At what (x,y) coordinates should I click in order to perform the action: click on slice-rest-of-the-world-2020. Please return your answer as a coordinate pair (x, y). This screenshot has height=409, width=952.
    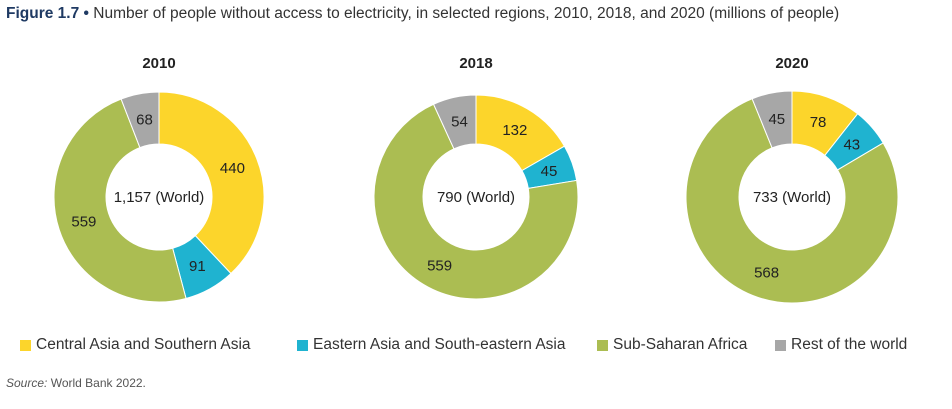
    Looking at the image, I should click on (772, 119).